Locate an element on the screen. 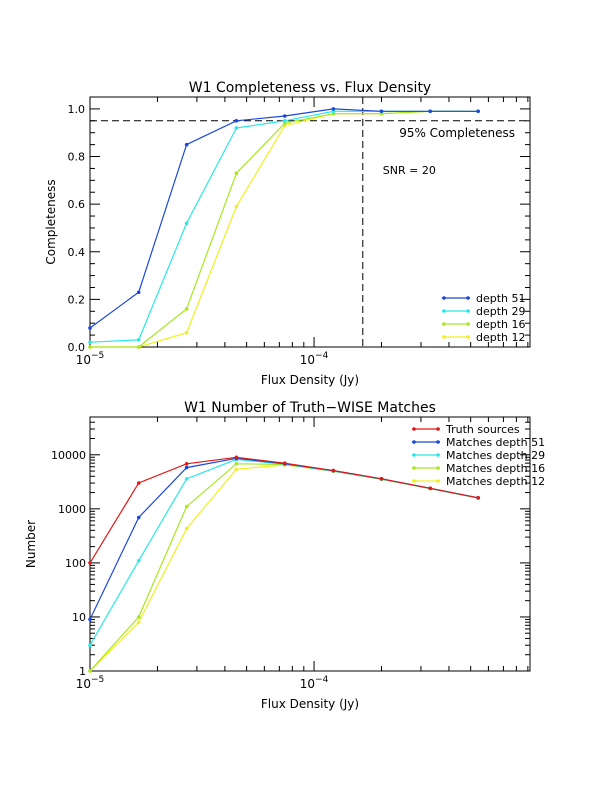  y-tick-label: 0.2 is located at coordinates (77, 299).